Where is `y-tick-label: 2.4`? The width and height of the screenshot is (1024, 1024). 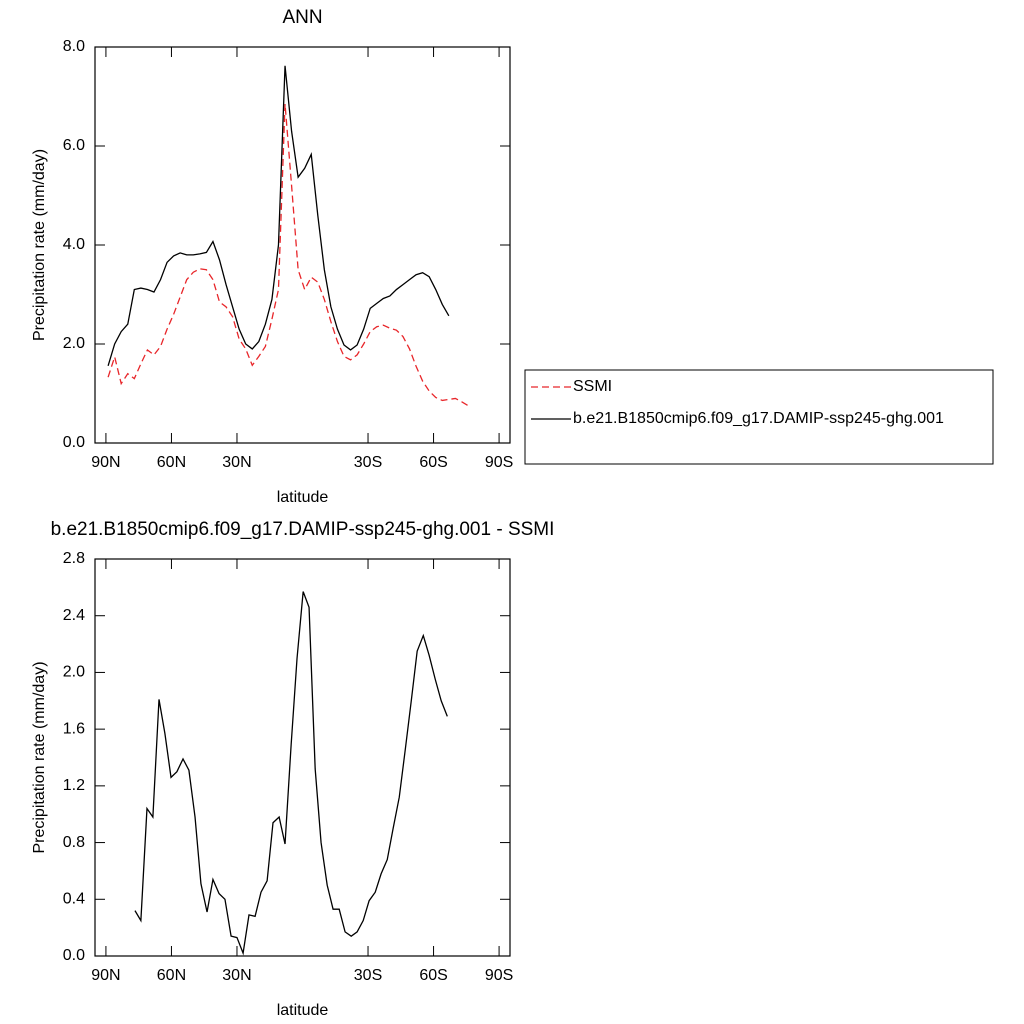 y-tick-label: 2.4 is located at coordinates (74, 615).